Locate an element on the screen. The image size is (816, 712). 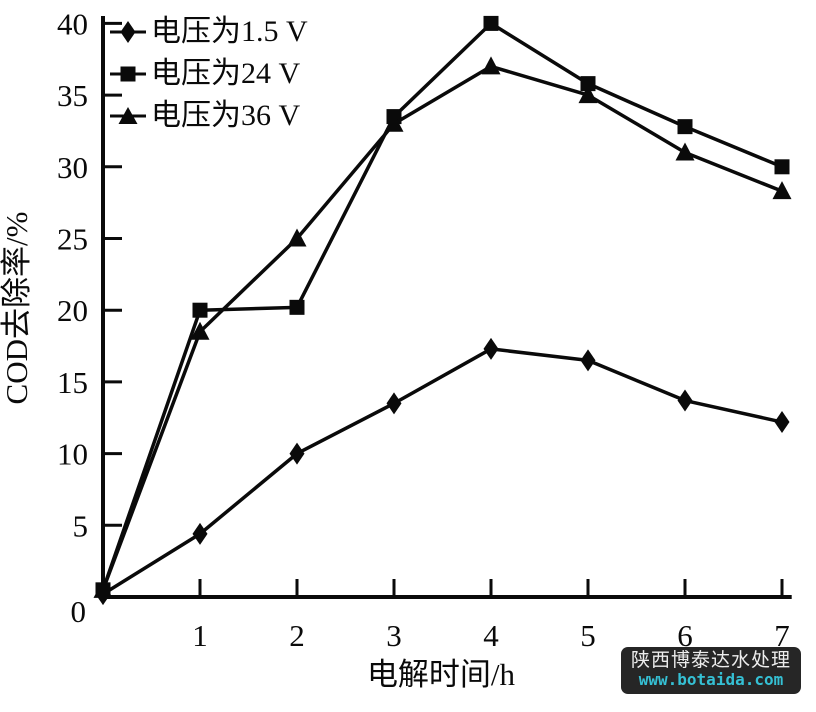
x-tick-label: 7 is located at coordinates (782, 635).